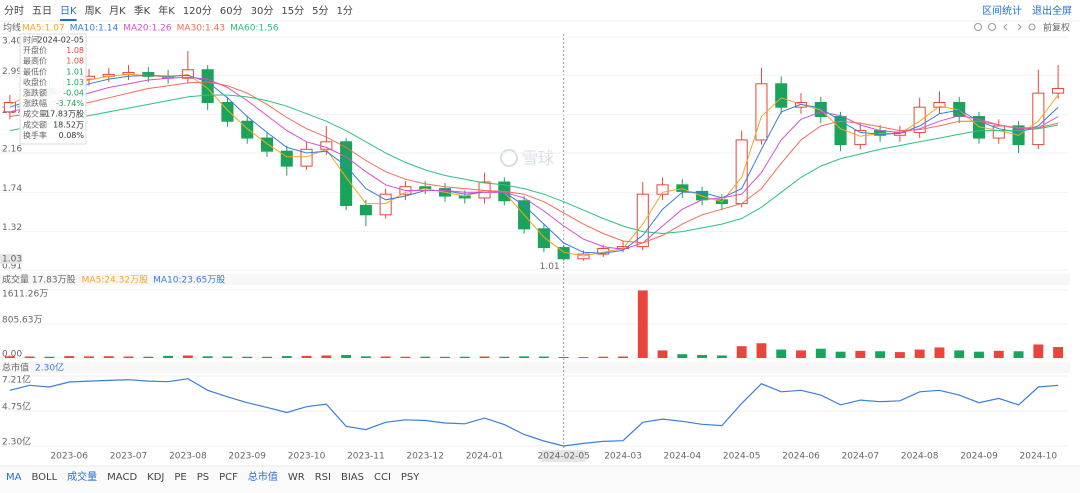 This screenshot has width=1080, height=493. What do you see at coordinates (180, 477) in the screenshot?
I see `indicator-tab: PE` at bounding box center [180, 477].